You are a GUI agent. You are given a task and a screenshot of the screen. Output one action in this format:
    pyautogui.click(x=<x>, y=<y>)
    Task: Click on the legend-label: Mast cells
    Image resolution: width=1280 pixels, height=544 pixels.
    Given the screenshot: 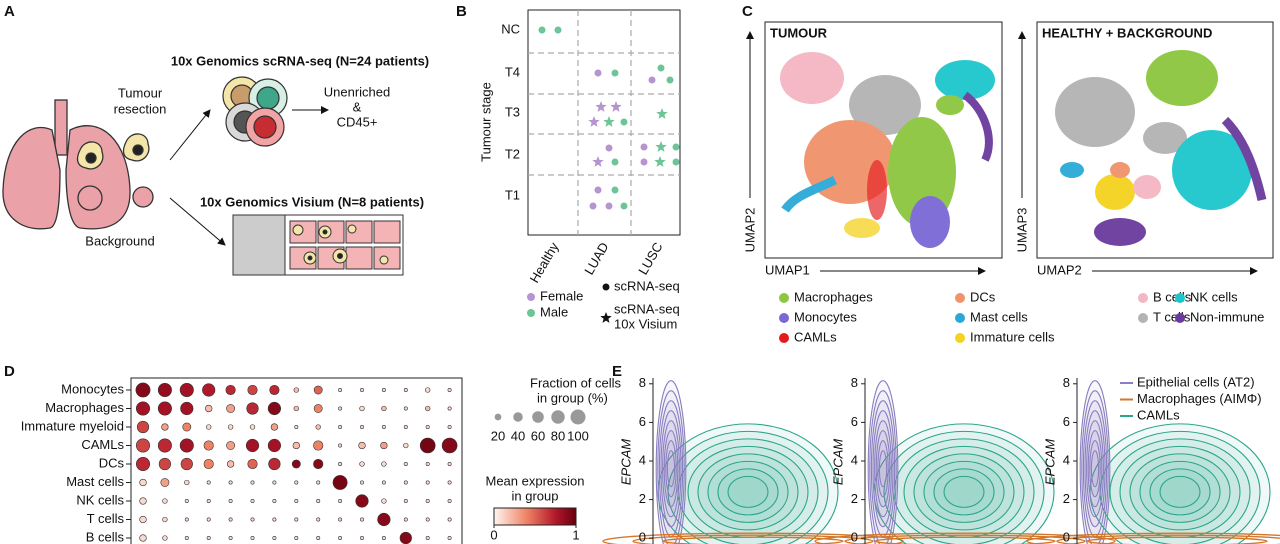 What is the action you would take?
    pyautogui.click(x=999, y=316)
    